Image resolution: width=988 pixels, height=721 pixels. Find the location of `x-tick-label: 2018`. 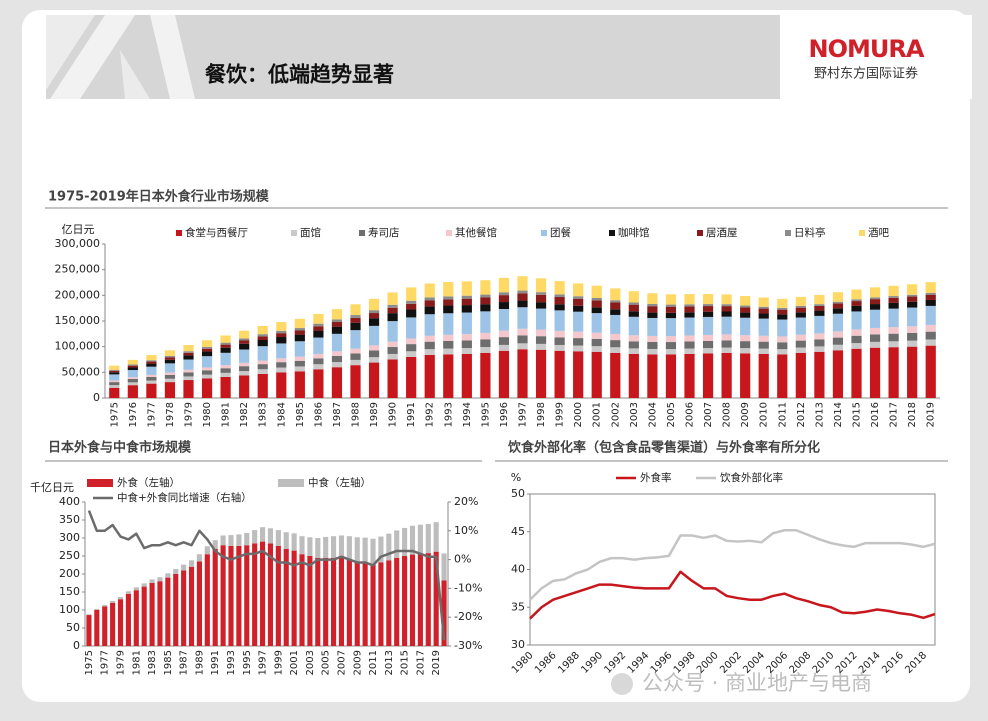

x-tick-label: 2018 is located at coordinates (912, 414).